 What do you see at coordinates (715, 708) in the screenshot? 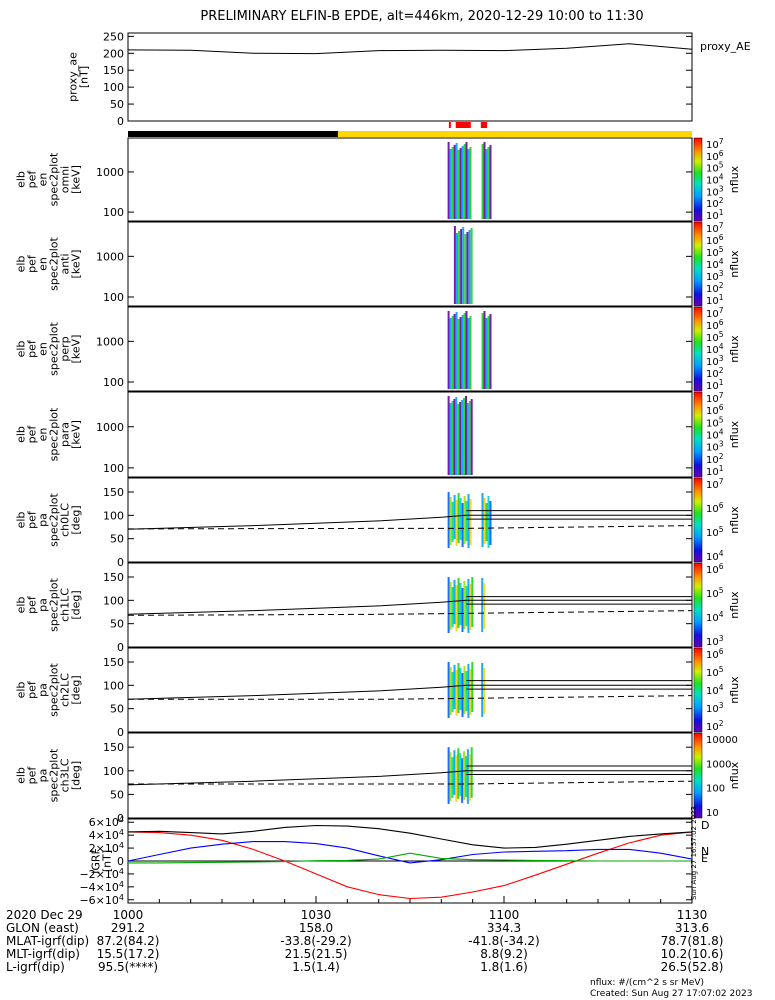
I see `colorbar-tick-label: 10³` at bounding box center [715, 708].